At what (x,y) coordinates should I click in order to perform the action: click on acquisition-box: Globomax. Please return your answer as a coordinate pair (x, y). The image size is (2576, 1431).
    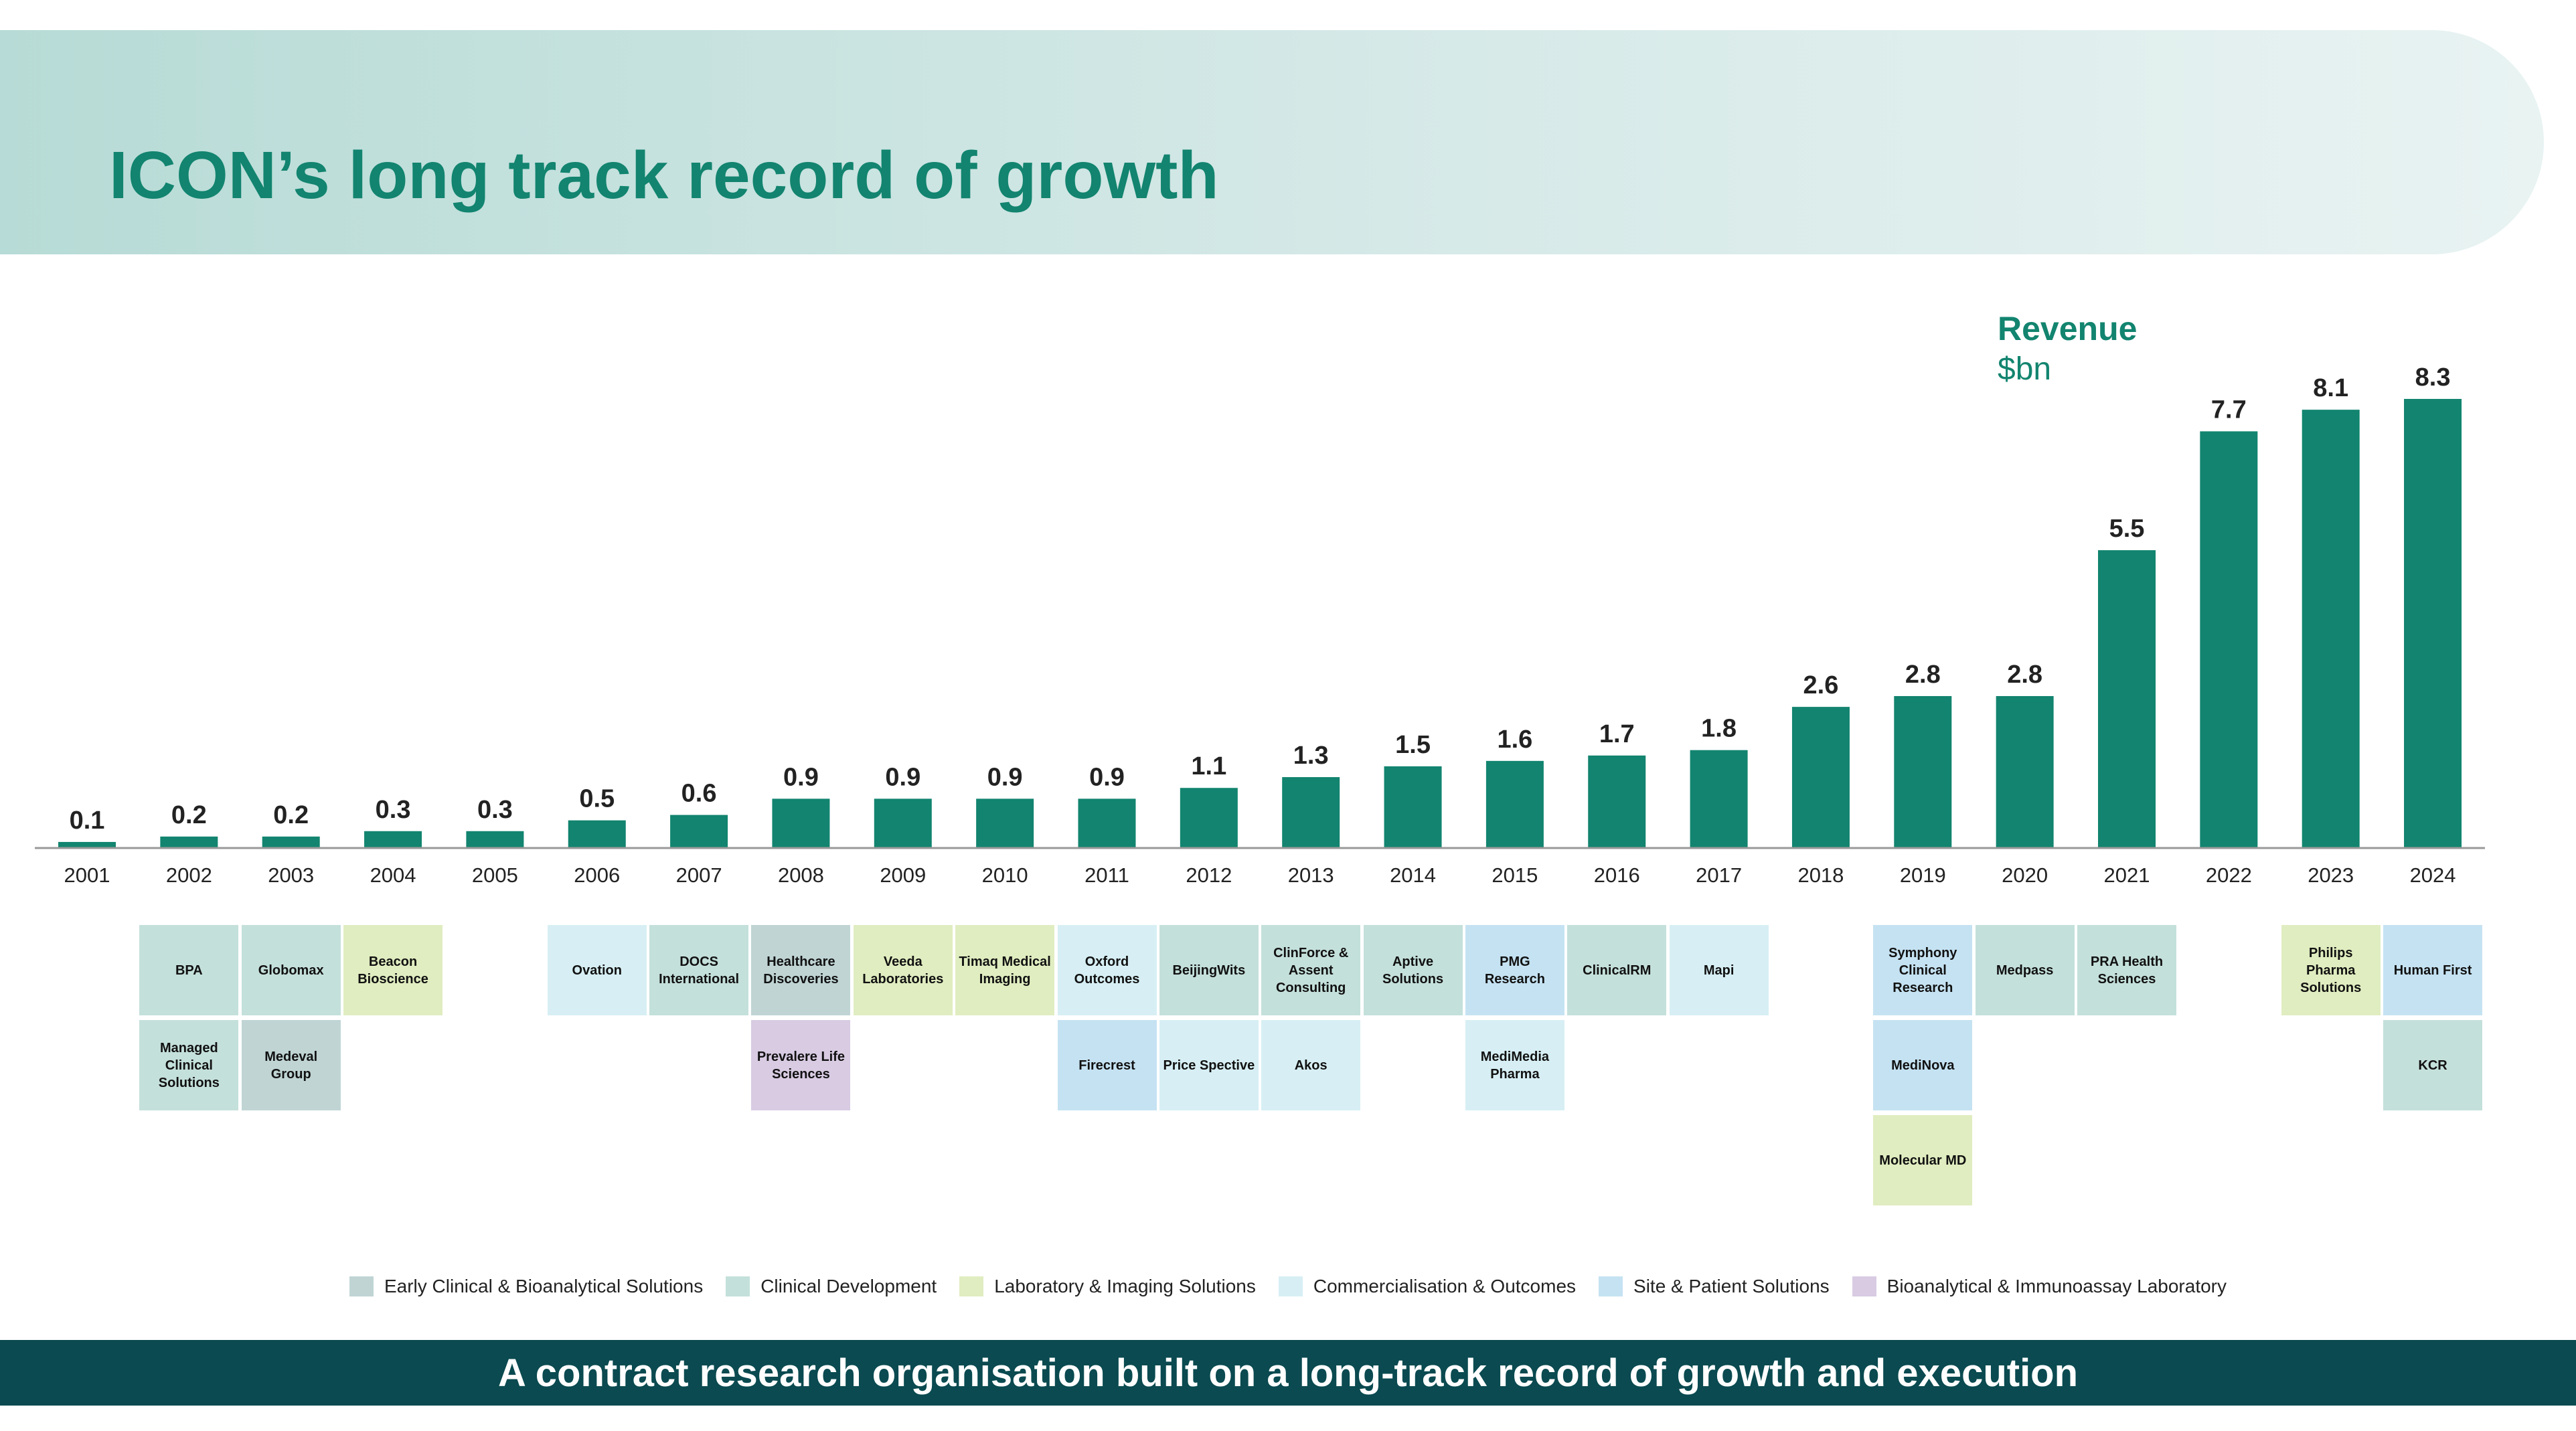
    Looking at the image, I should click on (291, 970).